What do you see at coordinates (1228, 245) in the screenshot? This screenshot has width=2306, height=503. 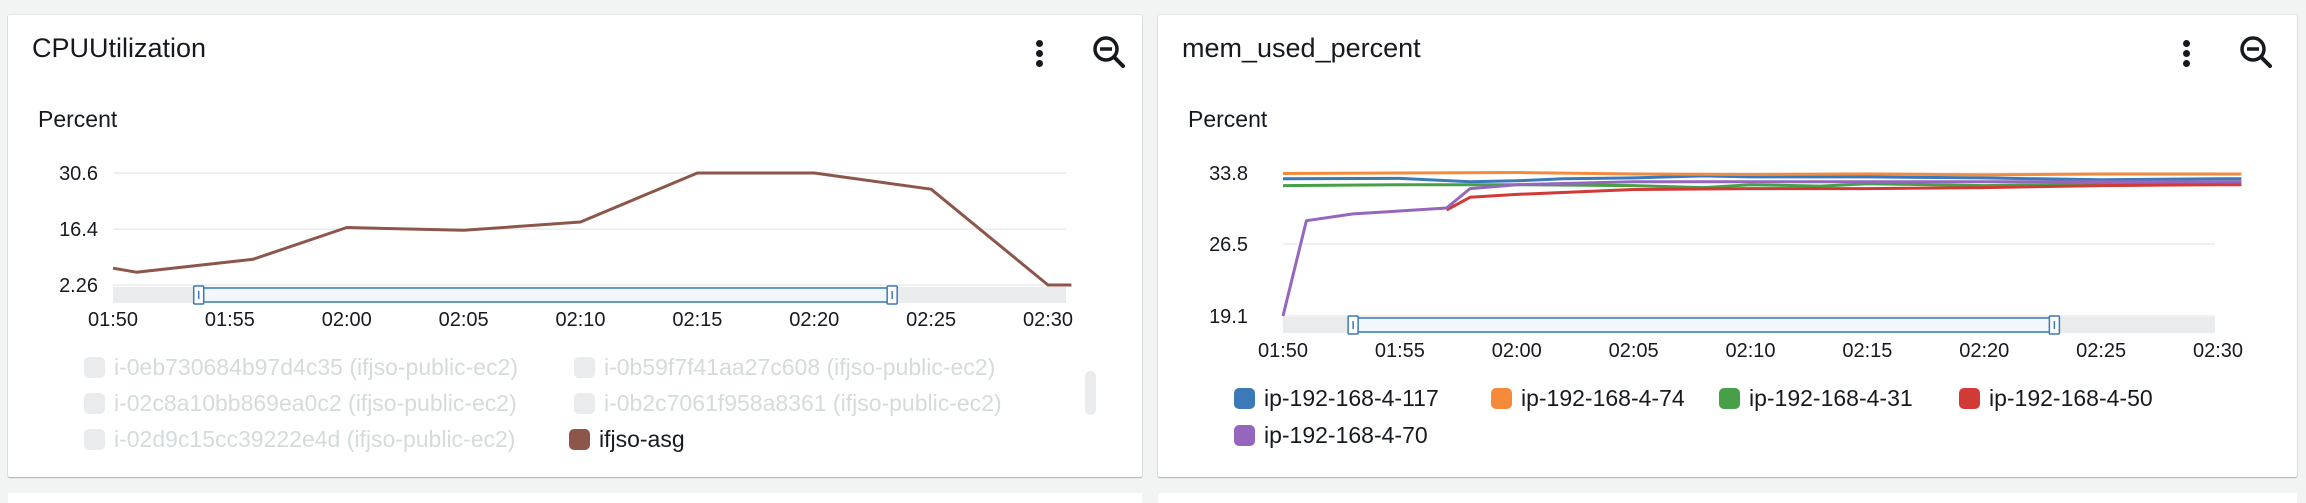 I see `y-tick-label: 26.5` at bounding box center [1228, 245].